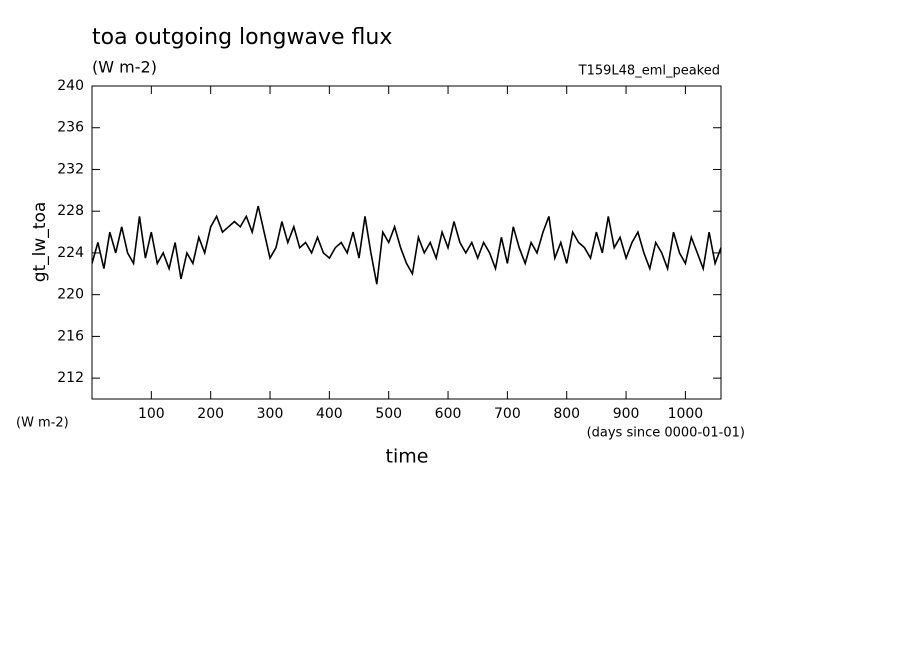  I want to click on y-tick-label: 212, so click(70, 378).